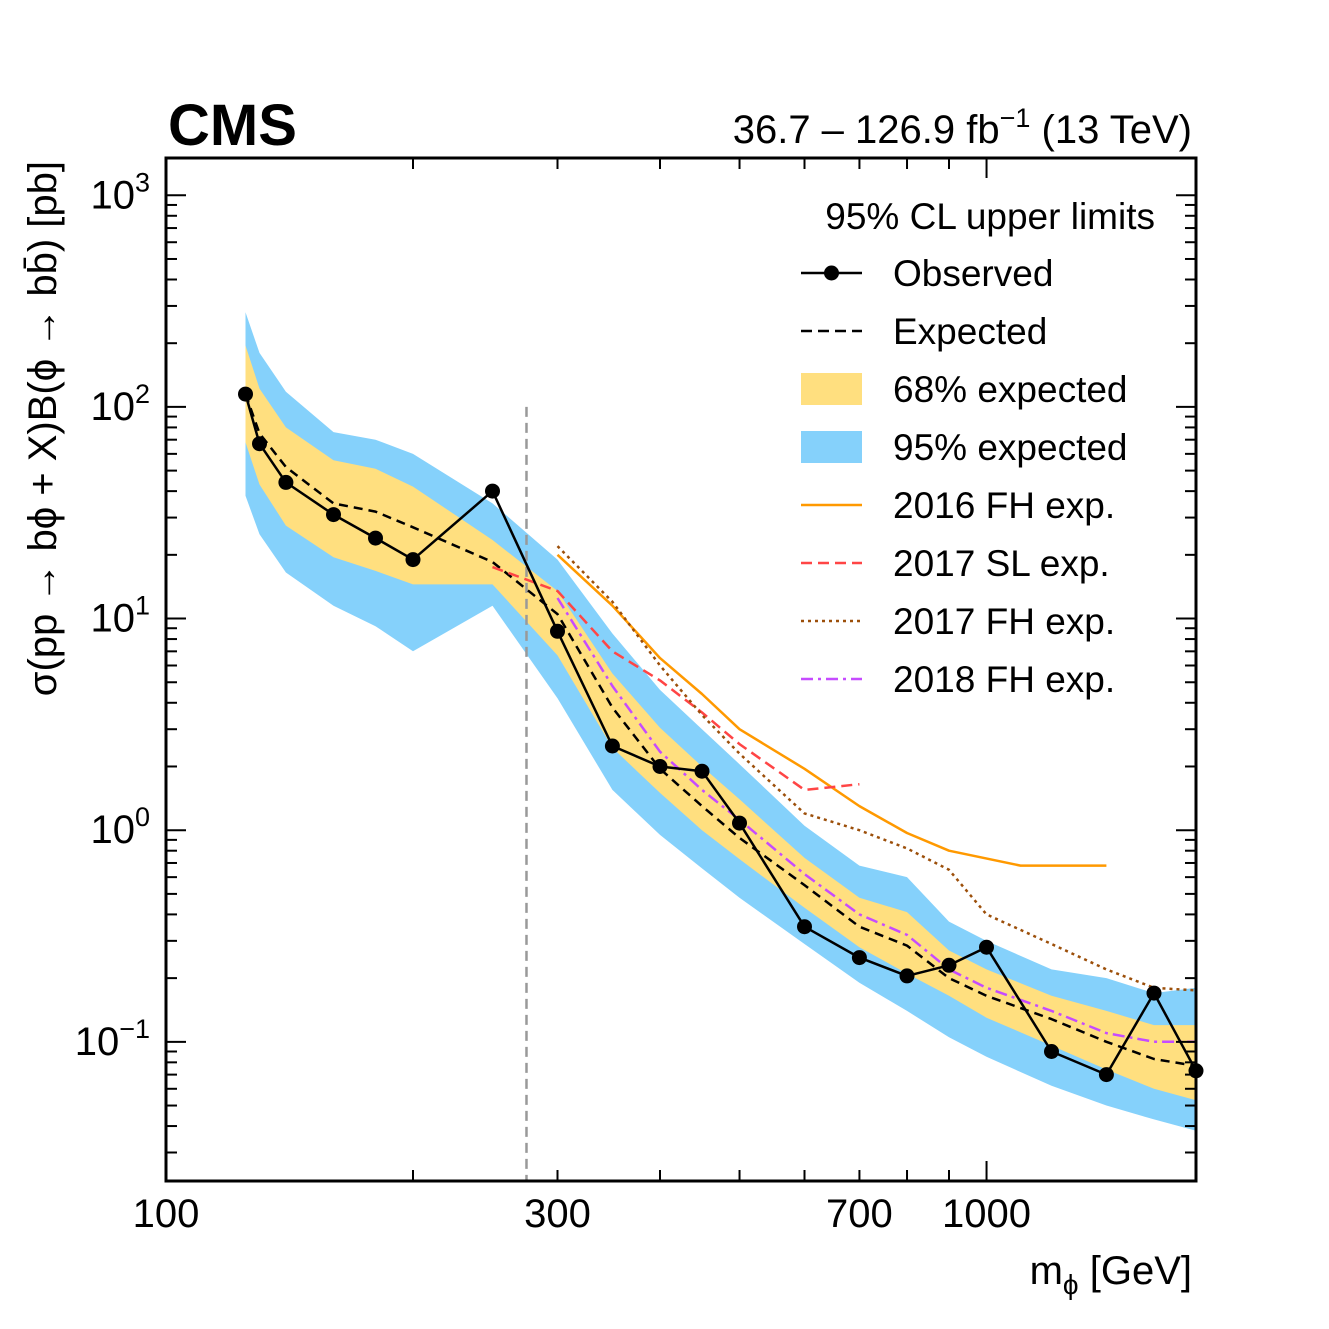 The height and width of the screenshot is (1329, 1329). What do you see at coordinates (962, 127) in the screenshot?
I see `lumi-label: 36.7 – 126.9 fb−1 (13 TeV)` at bounding box center [962, 127].